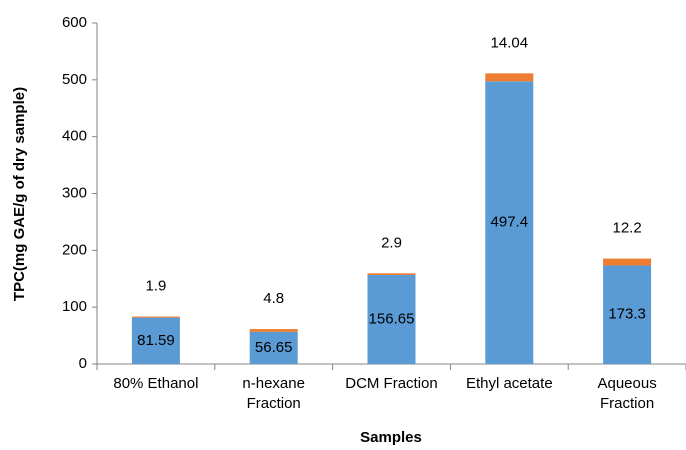 This screenshot has width=686, height=450. I want to click on data-label: 14.04, so click(510, 42).